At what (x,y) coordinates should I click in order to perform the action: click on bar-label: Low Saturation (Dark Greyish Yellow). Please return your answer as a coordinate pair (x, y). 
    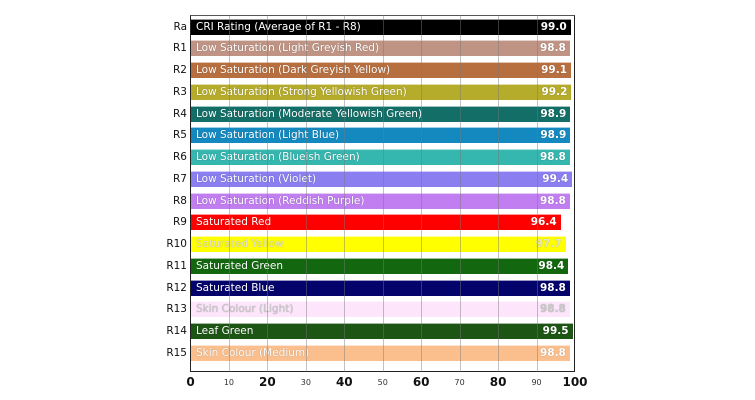
    Looking at the image, I should click on (293, 70).